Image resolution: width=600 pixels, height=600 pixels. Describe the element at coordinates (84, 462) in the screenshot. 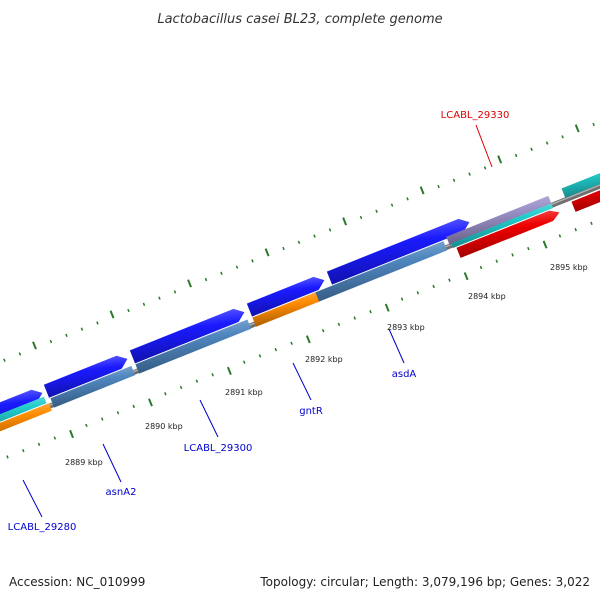

I see `scale-label-2889: 2889 kbp` at that location.